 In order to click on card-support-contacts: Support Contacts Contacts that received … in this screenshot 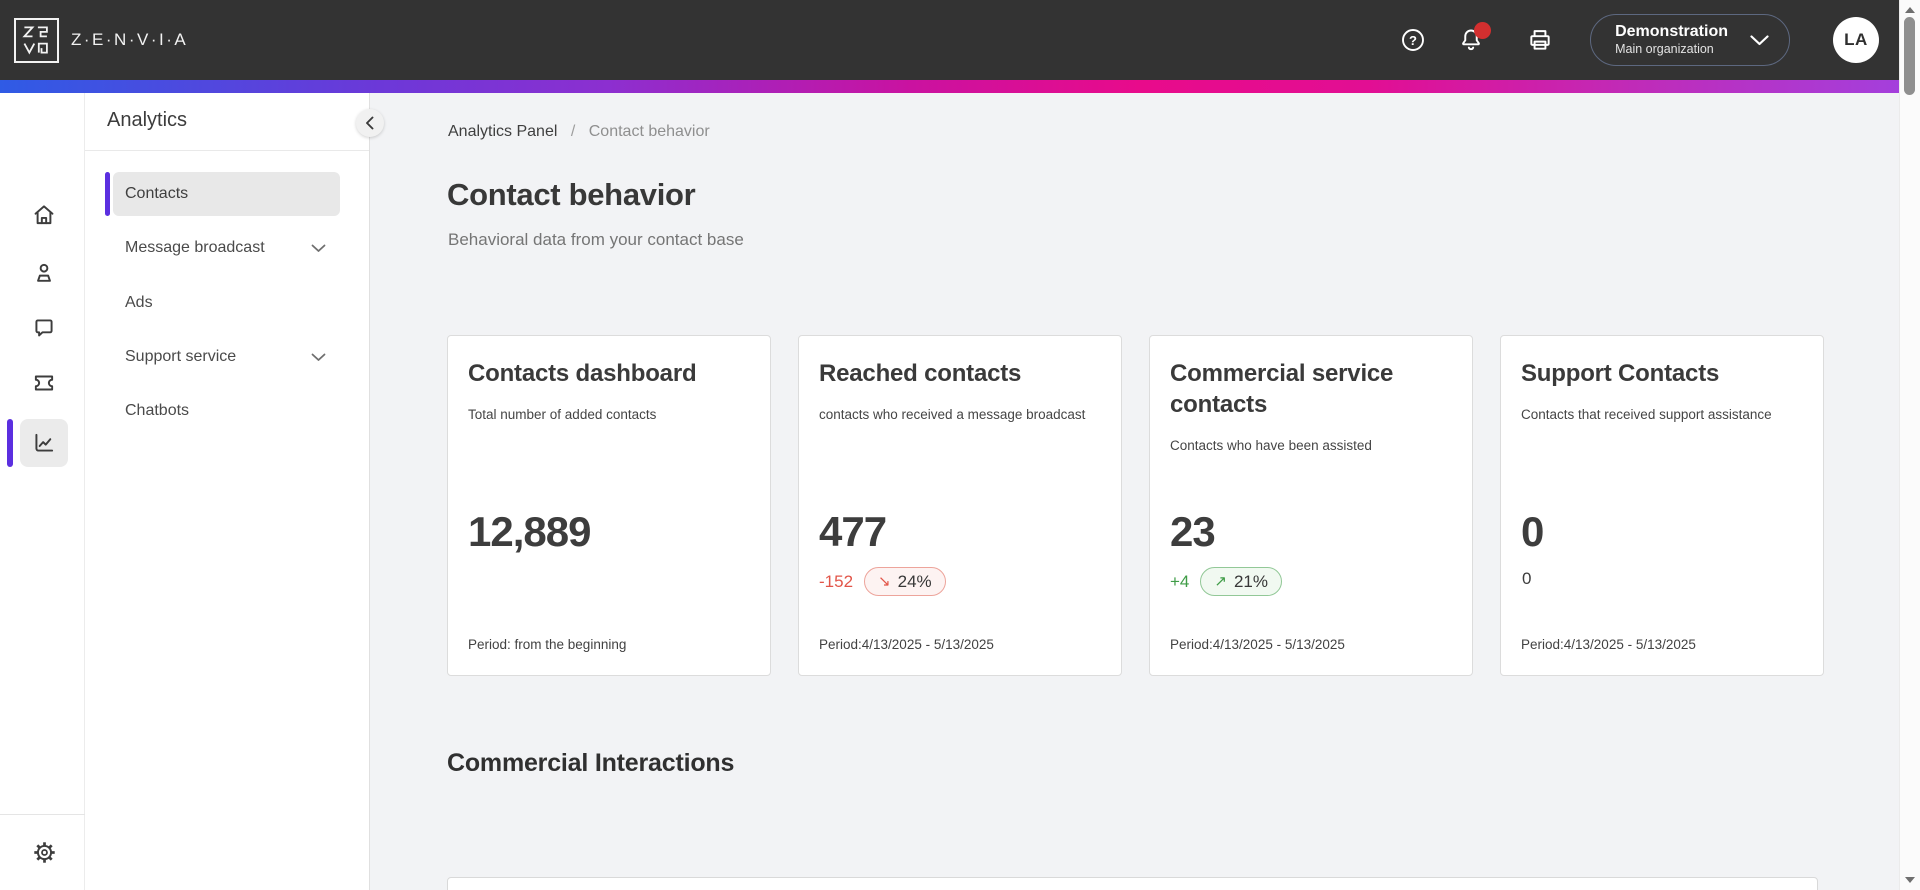, I will do `click(1662, 505)`.